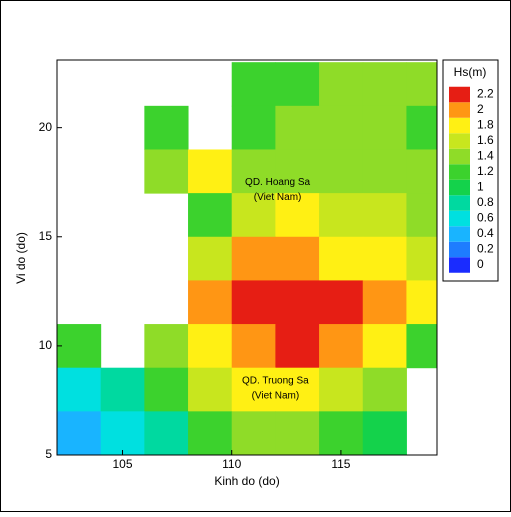 The image size is (511, 517). I want to click on colorbar-label: 1.4, so click(485, 156).